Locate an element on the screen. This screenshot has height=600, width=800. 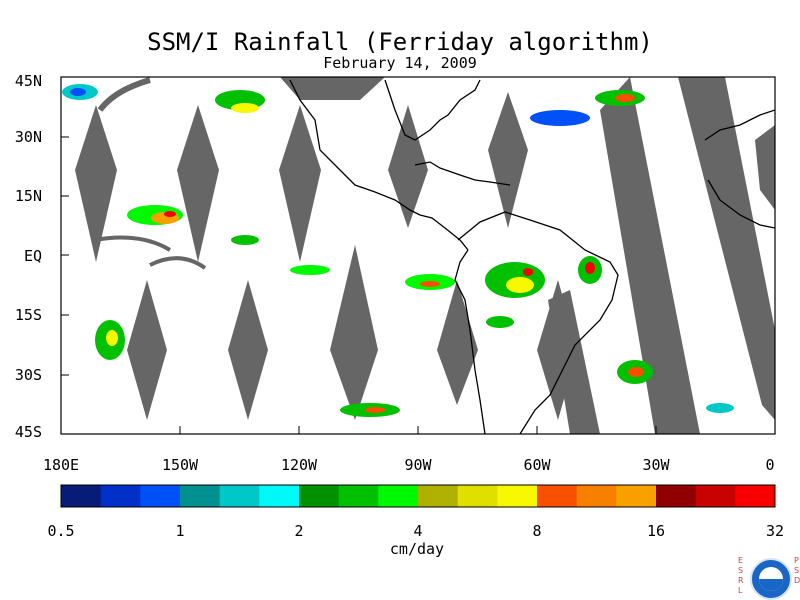
lon-label-60w: 60W is located at coordinates (537, 465).